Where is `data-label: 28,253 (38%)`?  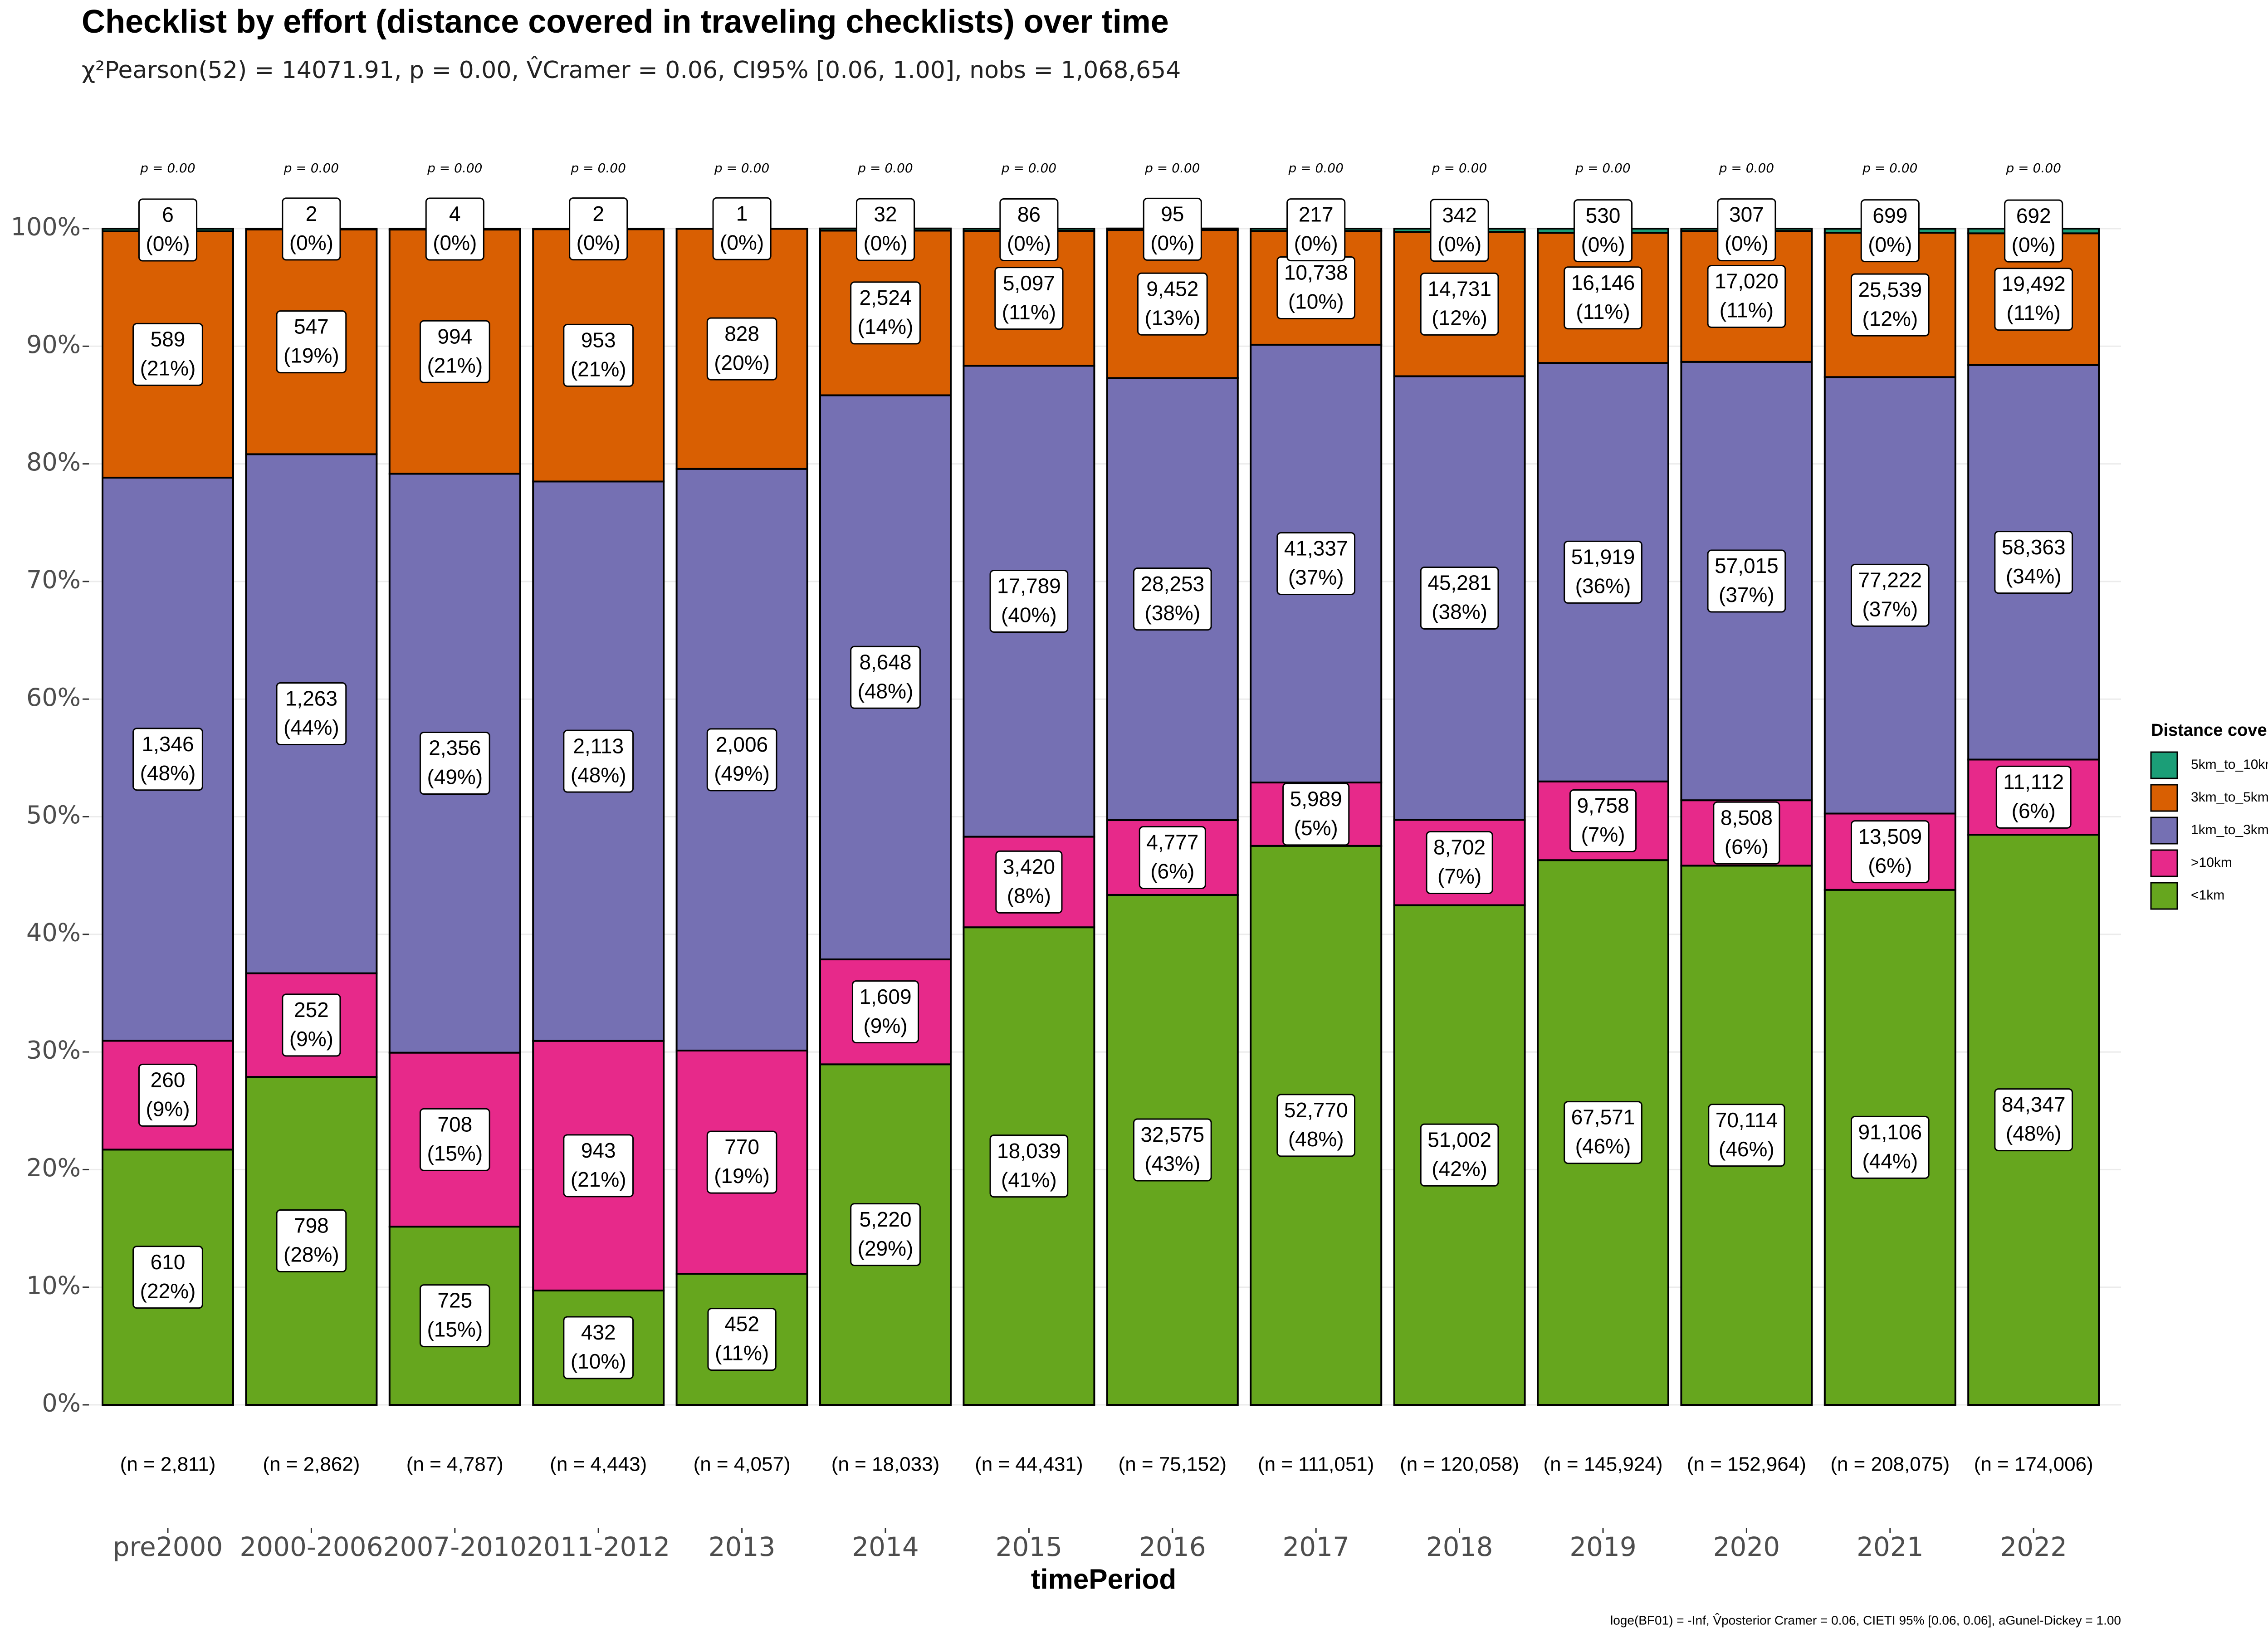
data-label: 28,253 (38%) is located at coordinates (1172, 599).